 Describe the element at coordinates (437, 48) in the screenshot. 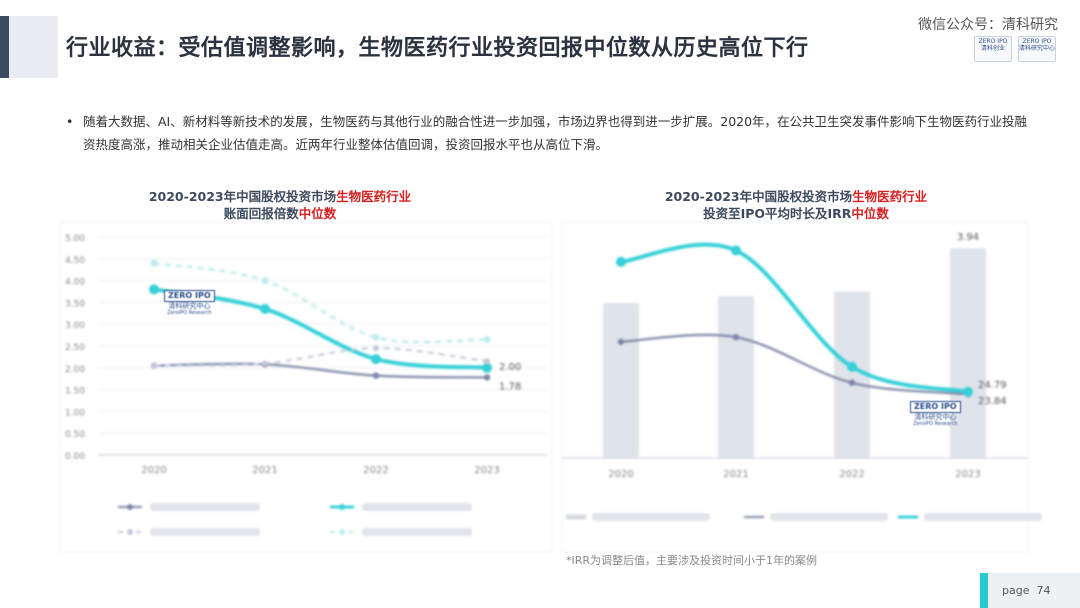

I see `page-title: 行业收益：受估值调整影响，生物医药行业投资回报中位数从历史高位下行` at that location.